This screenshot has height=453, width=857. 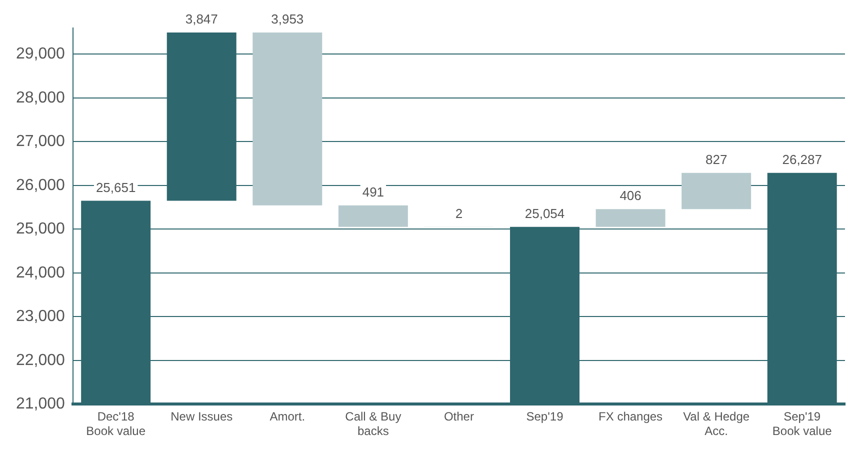 What do you see at coordinates (373, 424) in the screenshot?
I see `x-tick-label: Call & Buy backs` at bounding box center [373, 424].